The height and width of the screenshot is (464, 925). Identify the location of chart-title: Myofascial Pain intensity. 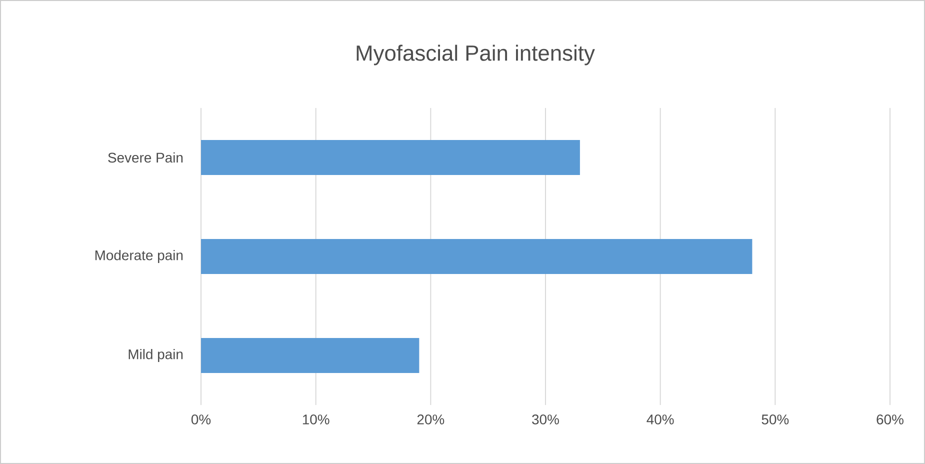
(475, 55).